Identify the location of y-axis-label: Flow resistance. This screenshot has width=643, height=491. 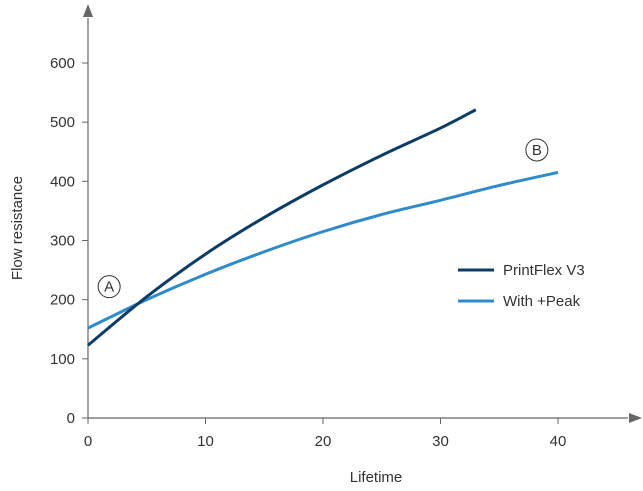
(17, 228).